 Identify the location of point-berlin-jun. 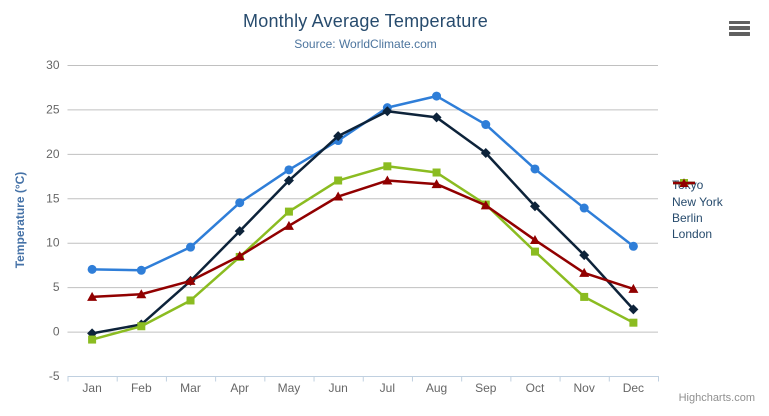
(338, 180).